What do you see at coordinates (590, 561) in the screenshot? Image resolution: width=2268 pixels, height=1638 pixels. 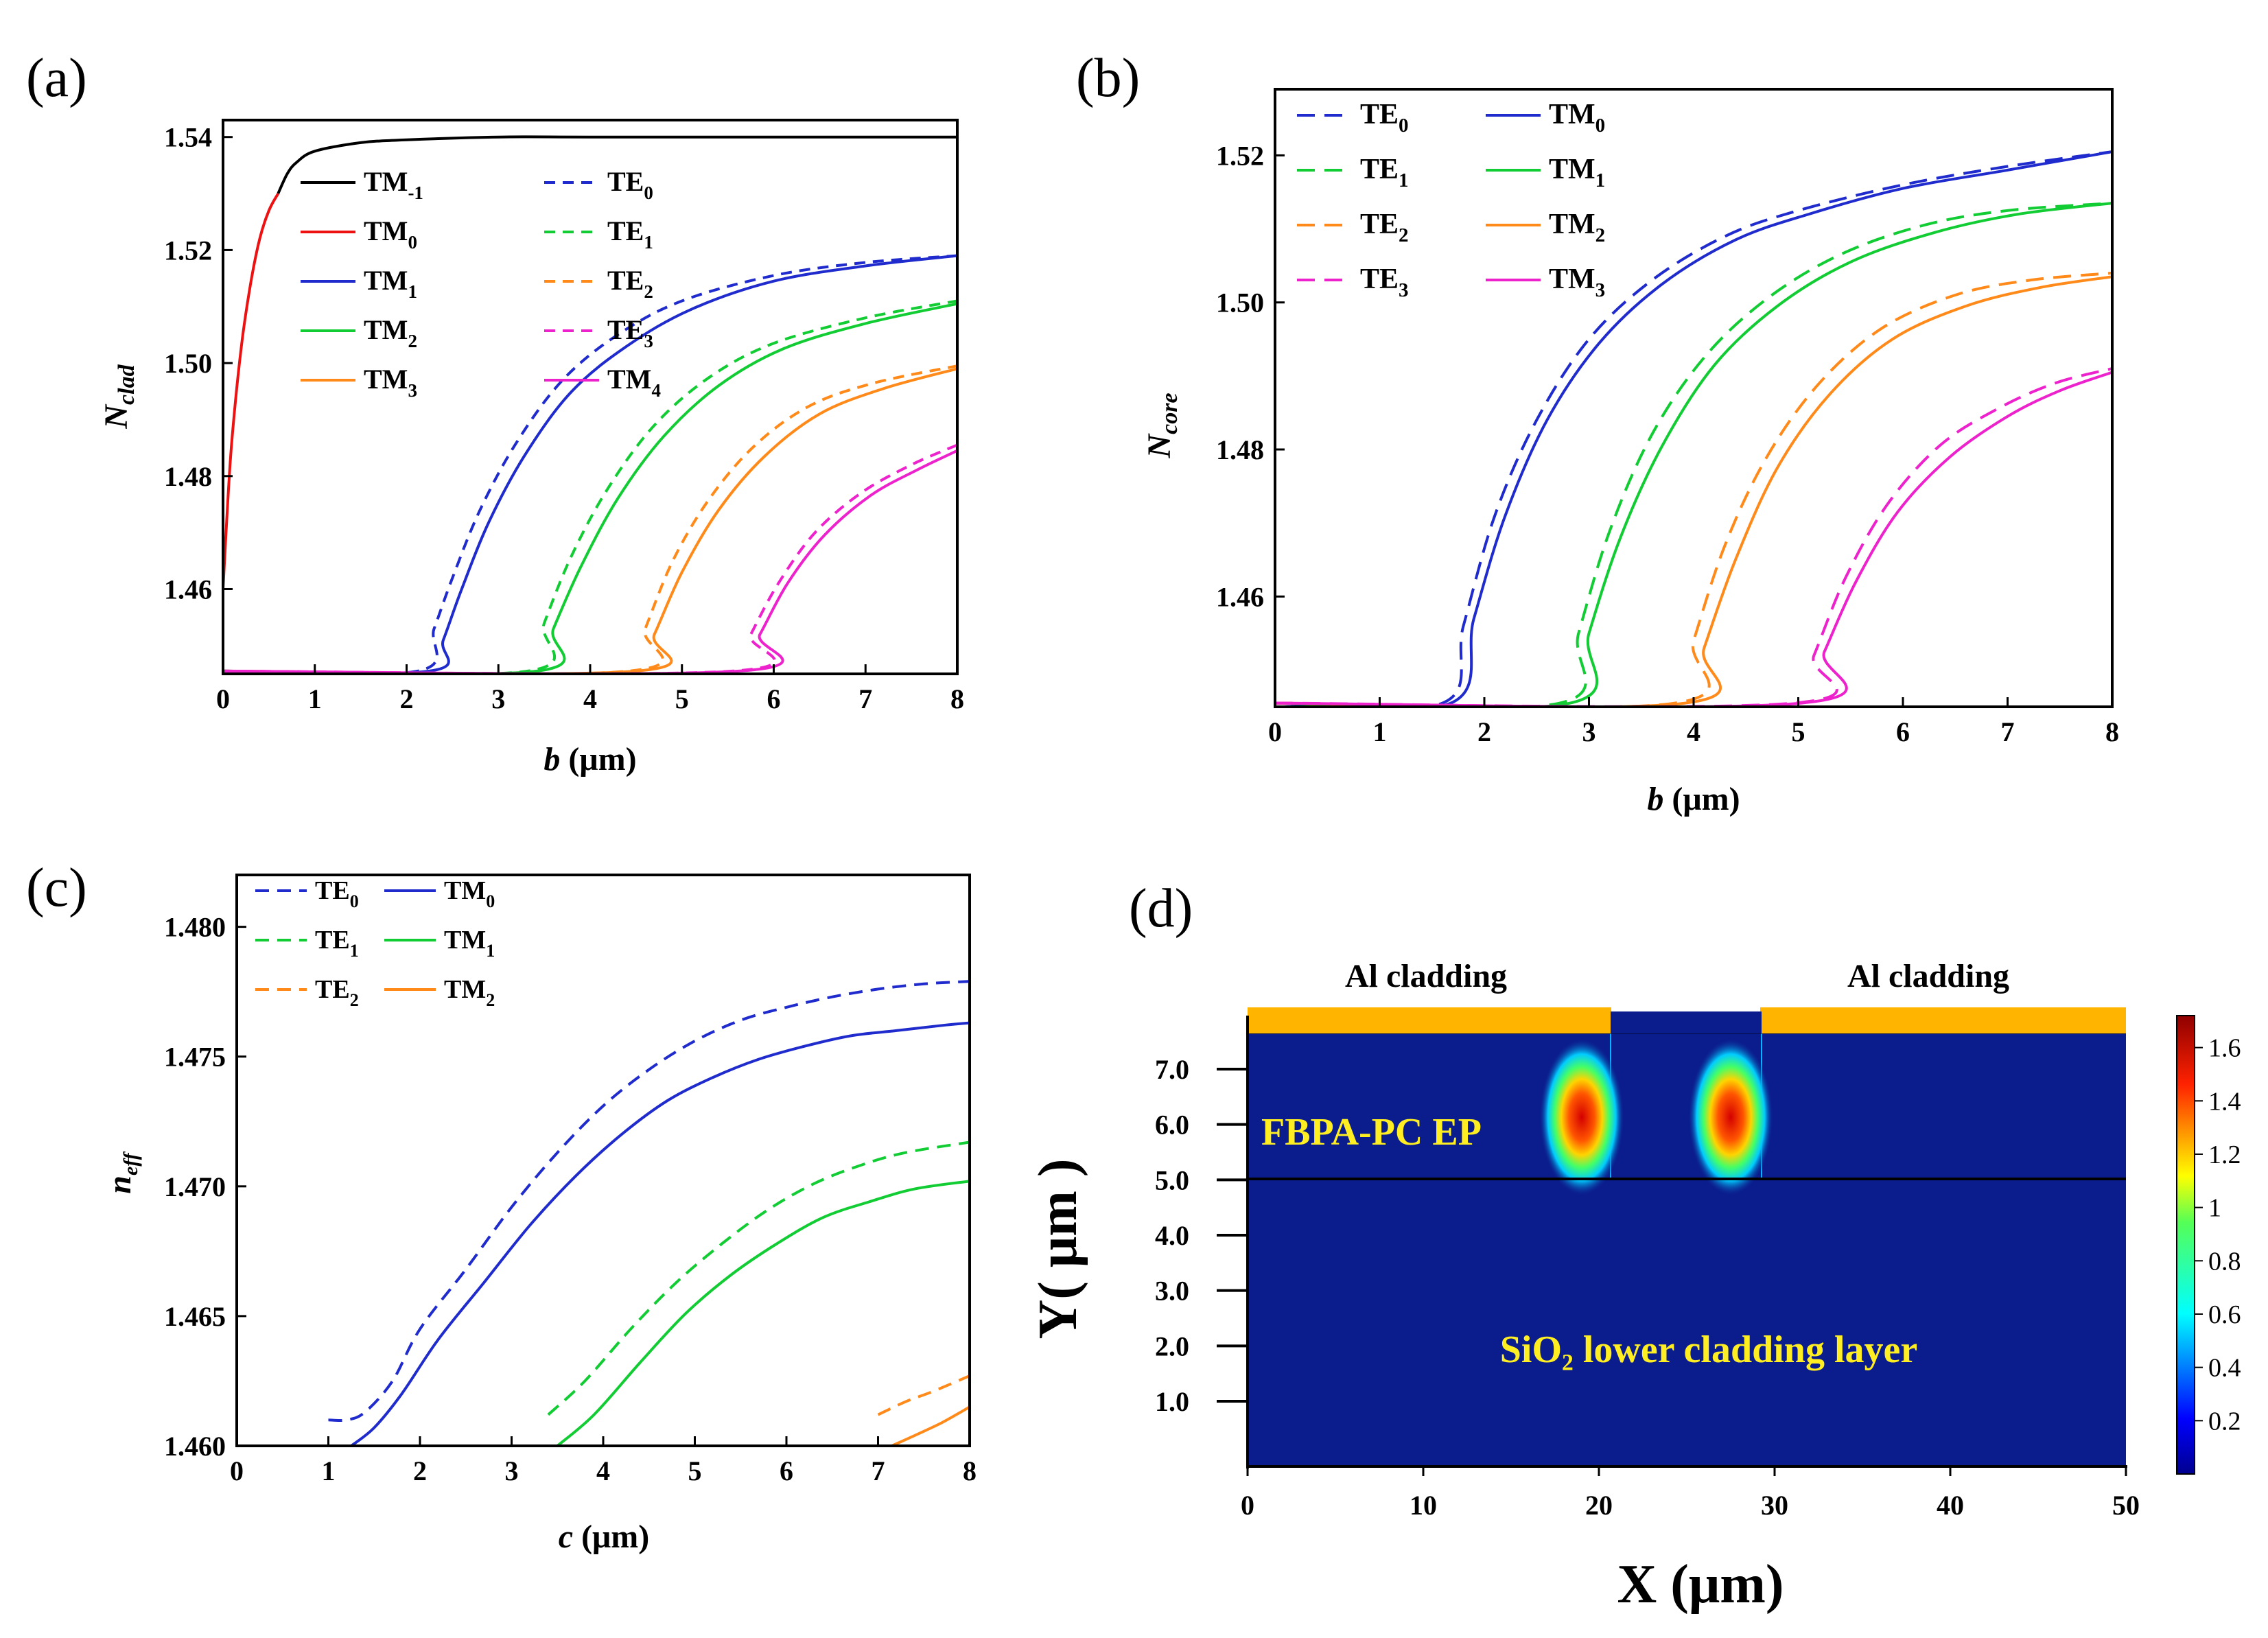 I see `series-tm4` at bounding box center [590, 561].